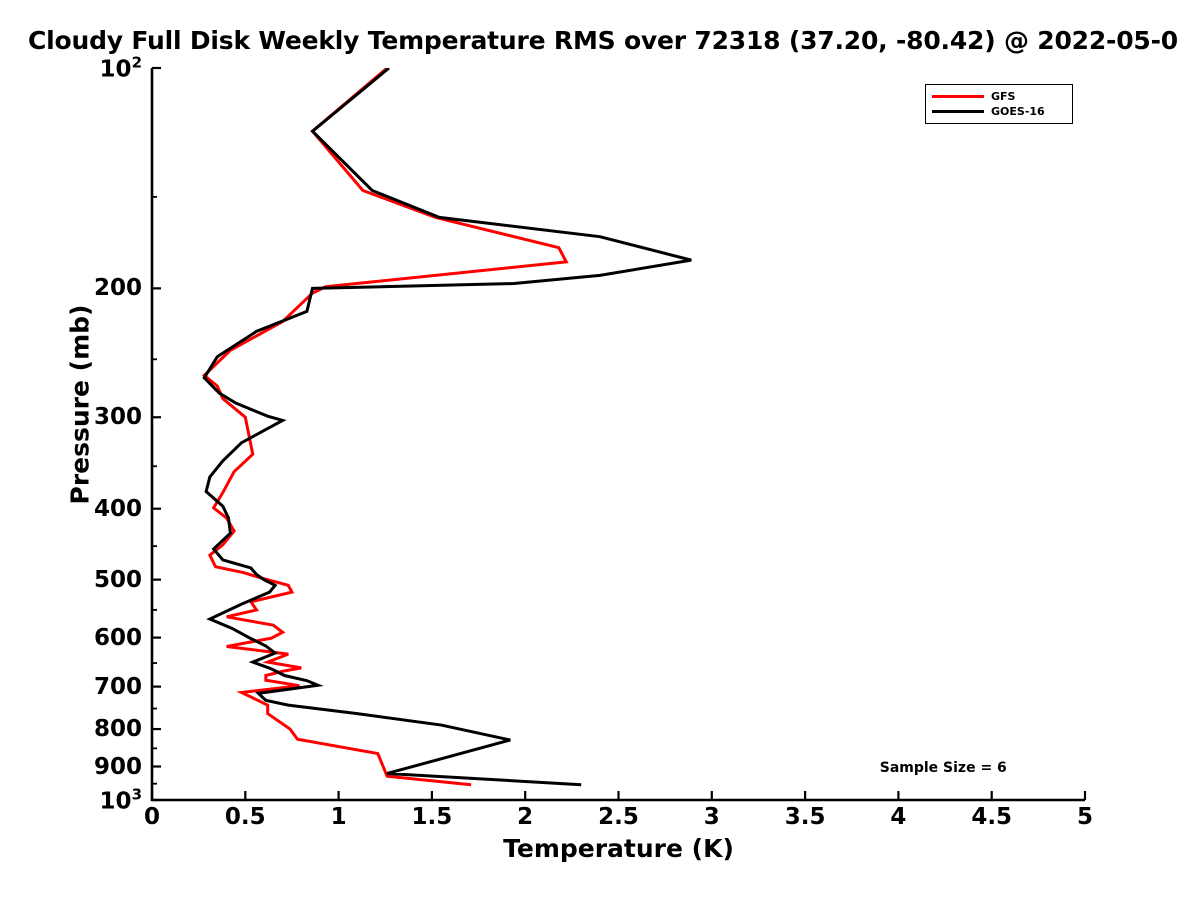 The width and height of the screenshot is (1200, 900). I want to click on legend-label-goes16: GOES-16, so click(1018, 111).